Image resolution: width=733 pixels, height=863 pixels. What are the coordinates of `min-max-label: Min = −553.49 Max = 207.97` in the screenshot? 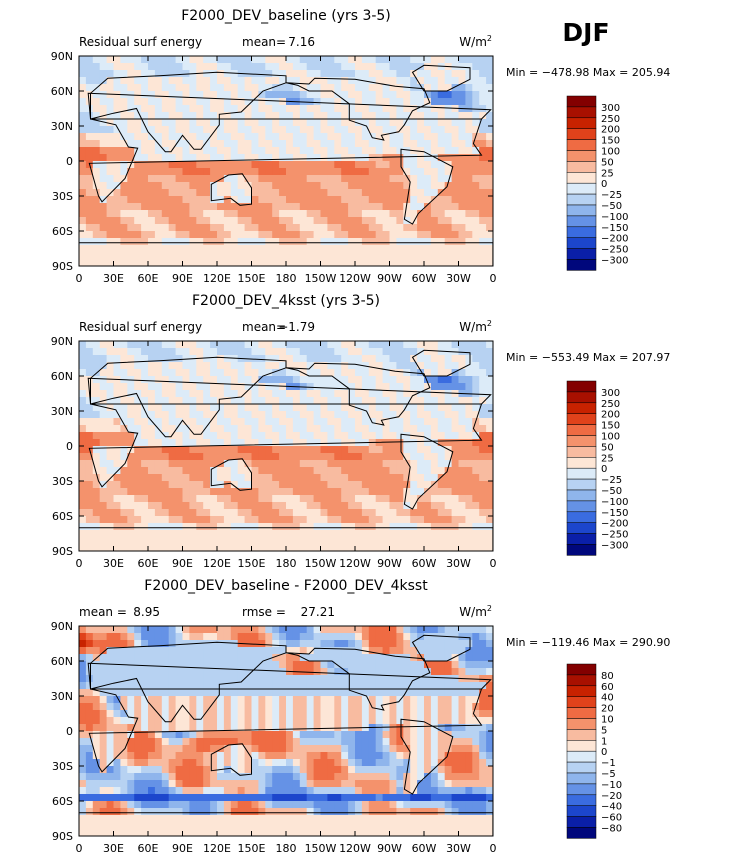 It's located at (588, 357).